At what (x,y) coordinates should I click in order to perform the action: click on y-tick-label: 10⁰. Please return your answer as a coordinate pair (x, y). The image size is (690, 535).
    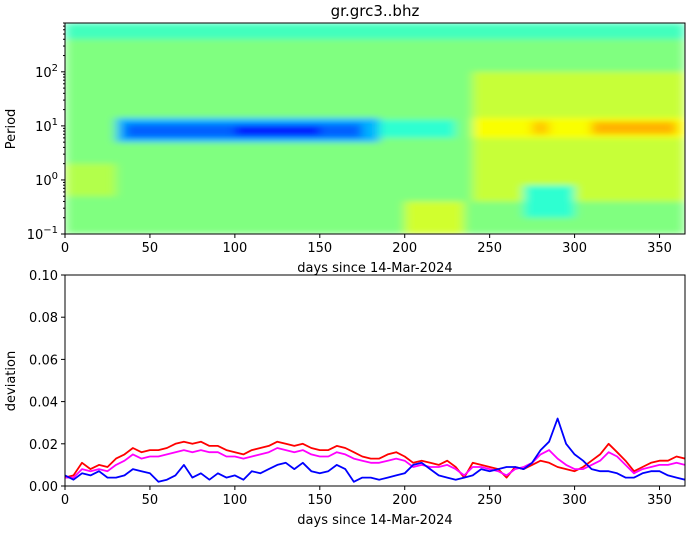
    Looking at the image, I should click on (46, 180).